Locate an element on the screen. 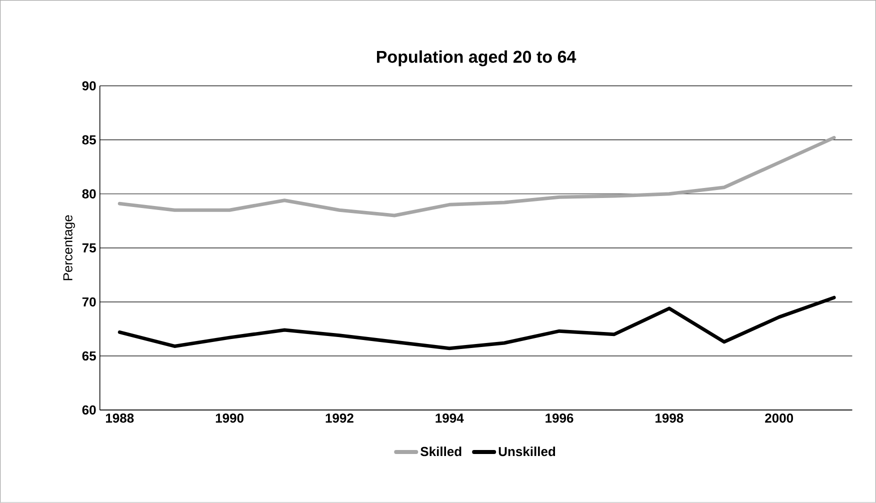 The height and width of the screenshot is (503, 876). y-tick-label: 65 is located at coordinates (89, 356).